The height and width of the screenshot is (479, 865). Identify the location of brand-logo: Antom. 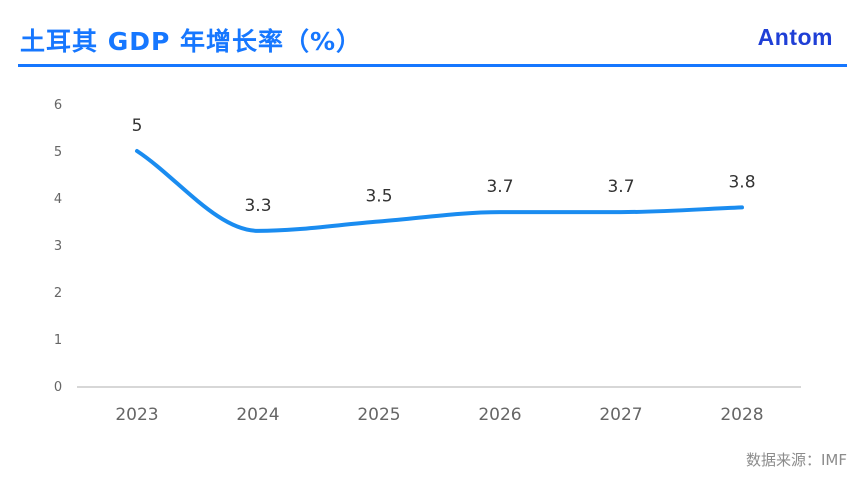
(795, 37).